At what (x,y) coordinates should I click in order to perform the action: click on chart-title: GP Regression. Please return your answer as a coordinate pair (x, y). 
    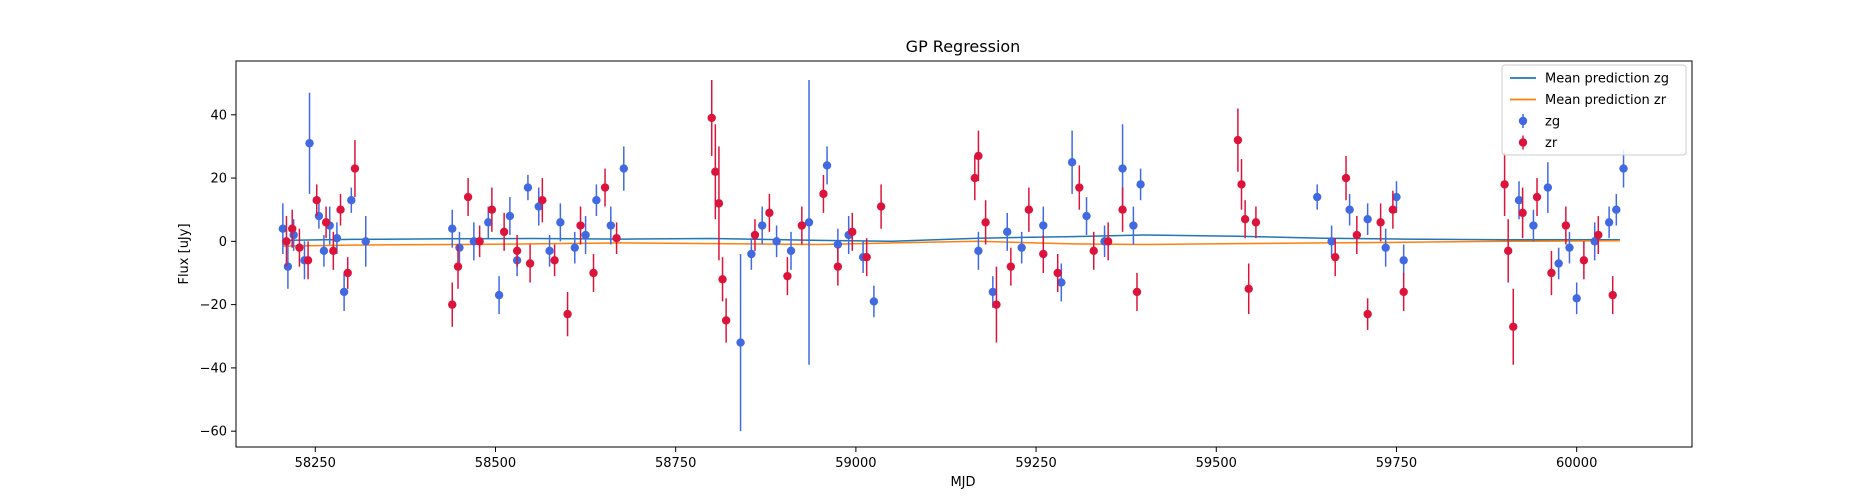
    Looking at the image, I should click on (963, 46).